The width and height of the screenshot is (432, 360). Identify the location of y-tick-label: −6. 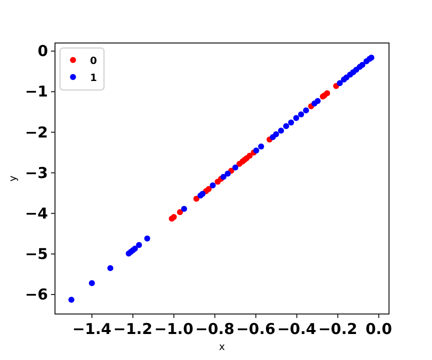
(36, 295).